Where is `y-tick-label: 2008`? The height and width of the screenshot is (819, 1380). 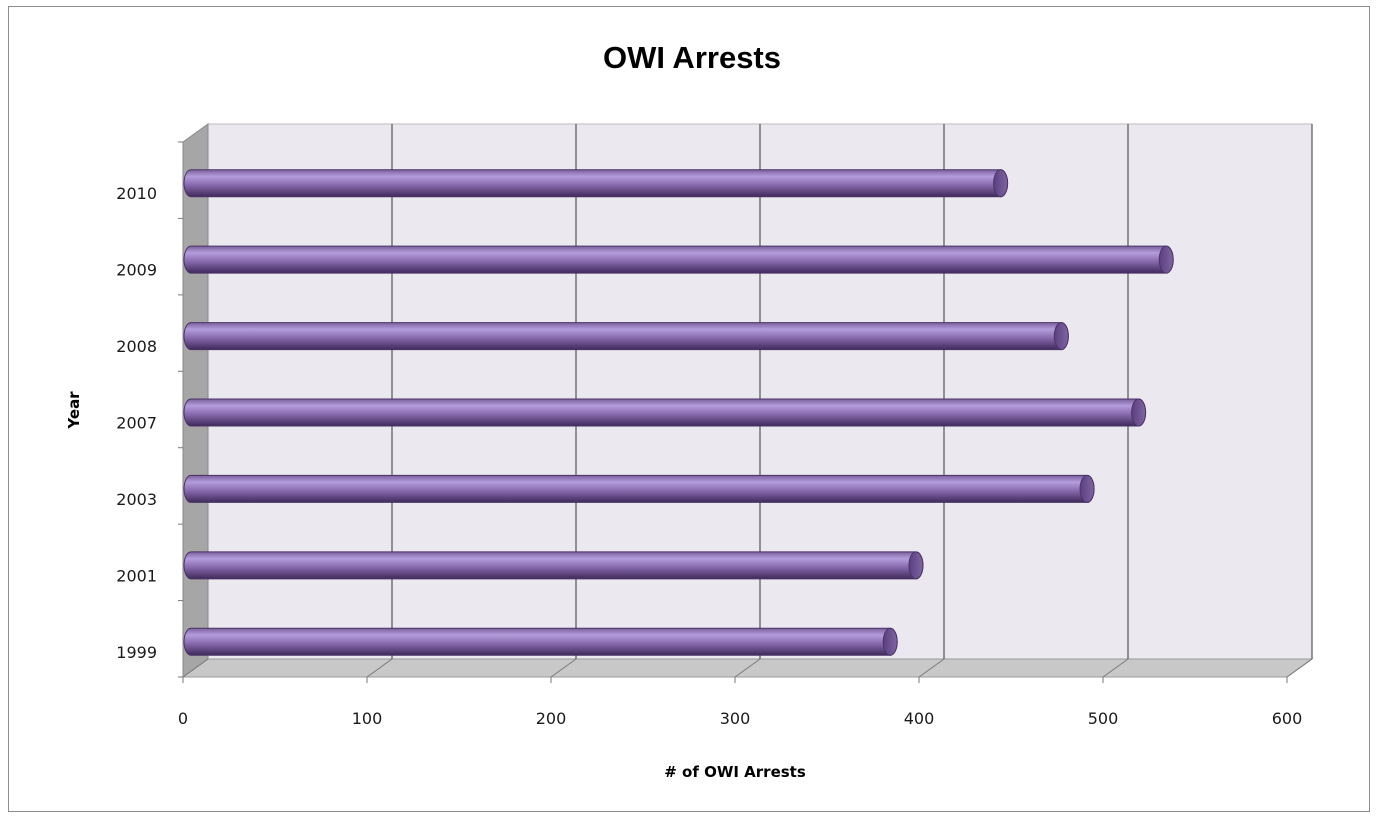
y-tick-label: 2008 is located at coordinates (136, 346).